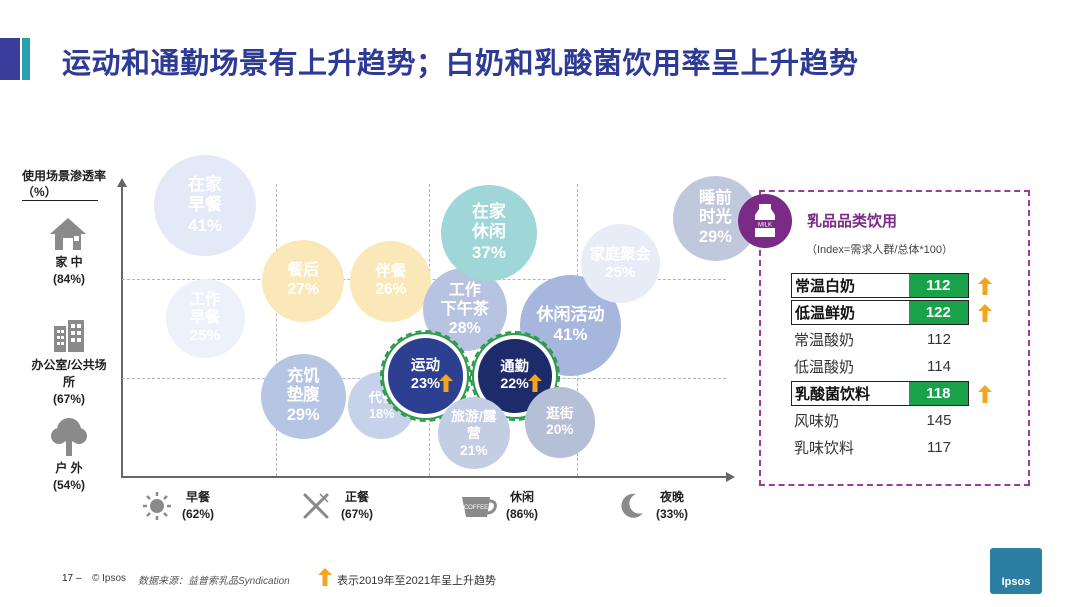 This screenshot has height=607, width=1080. What do you see at coordinates (303, 396) in the screenshot?
I see `bubble-4: 充饥 垫腹 29%` at bounding box center [303, 396].